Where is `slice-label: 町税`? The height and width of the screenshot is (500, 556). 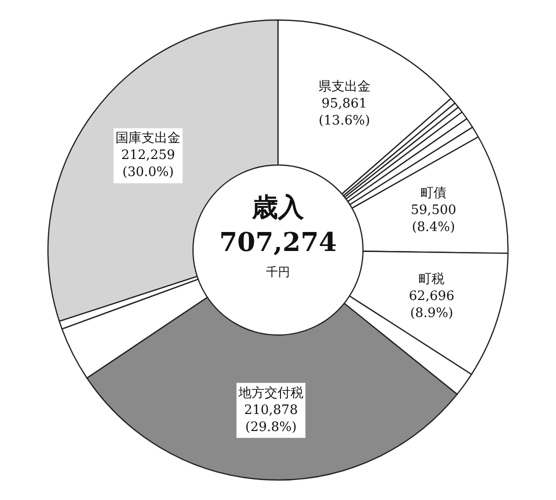 slice-label: 町税 is located at coordinates (431, 279).